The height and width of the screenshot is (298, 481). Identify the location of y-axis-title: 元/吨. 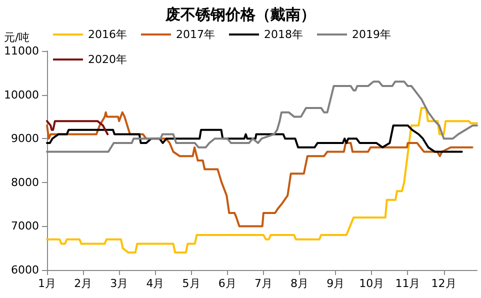
(17, 37).